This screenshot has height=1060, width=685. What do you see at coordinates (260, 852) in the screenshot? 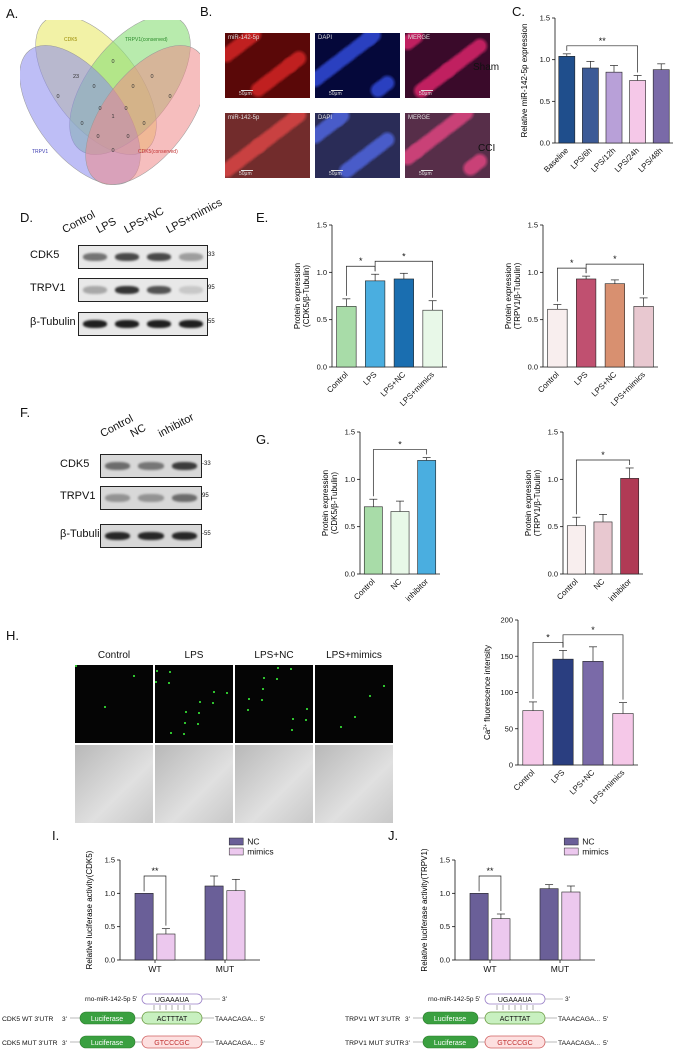
I see `legend-label: mimics` at bounding box center [260, 852].